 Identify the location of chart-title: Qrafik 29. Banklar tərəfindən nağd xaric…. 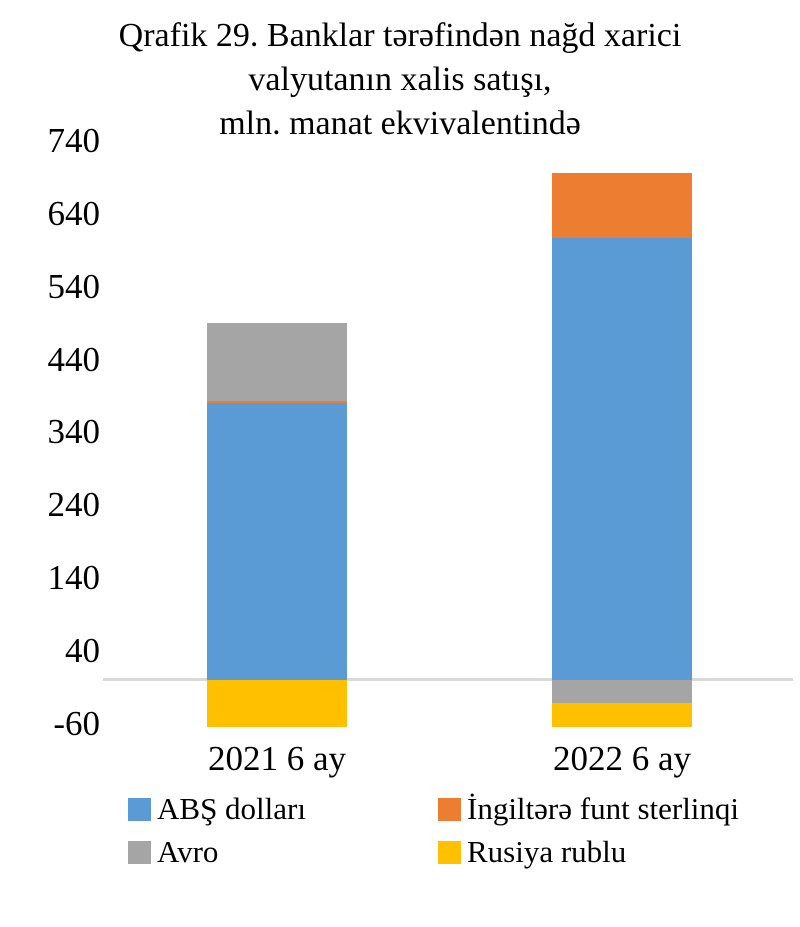
(400, 80).